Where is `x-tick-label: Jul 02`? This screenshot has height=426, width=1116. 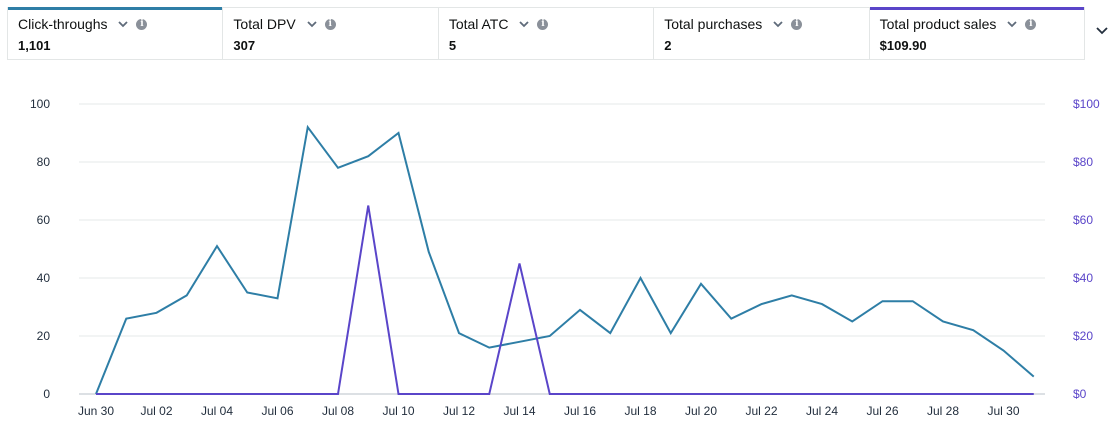 x-tick-label: Jul 02 is located at coordinates (156, 411).